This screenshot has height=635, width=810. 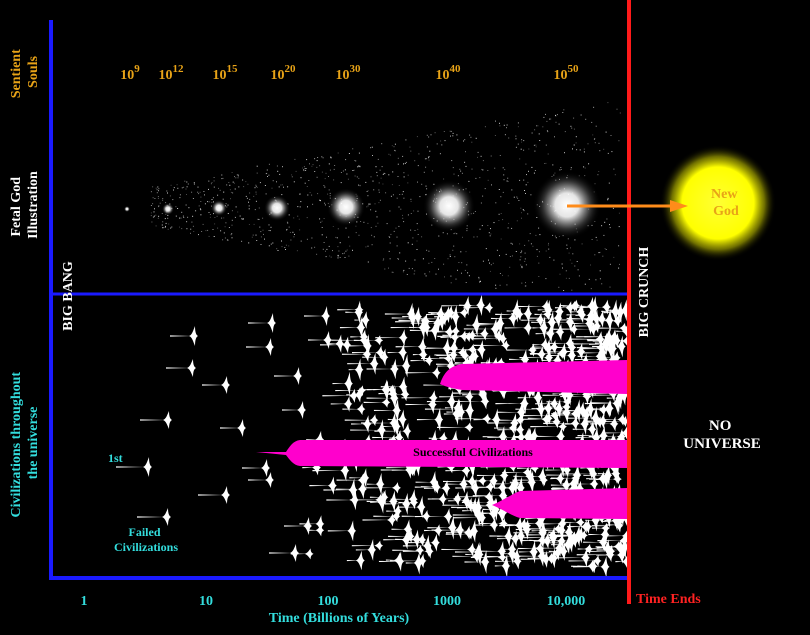 What do you see at coordinates (127, 209) in the screenshot?
I see `fetal-god-blob` at bounding box center [127, 209].